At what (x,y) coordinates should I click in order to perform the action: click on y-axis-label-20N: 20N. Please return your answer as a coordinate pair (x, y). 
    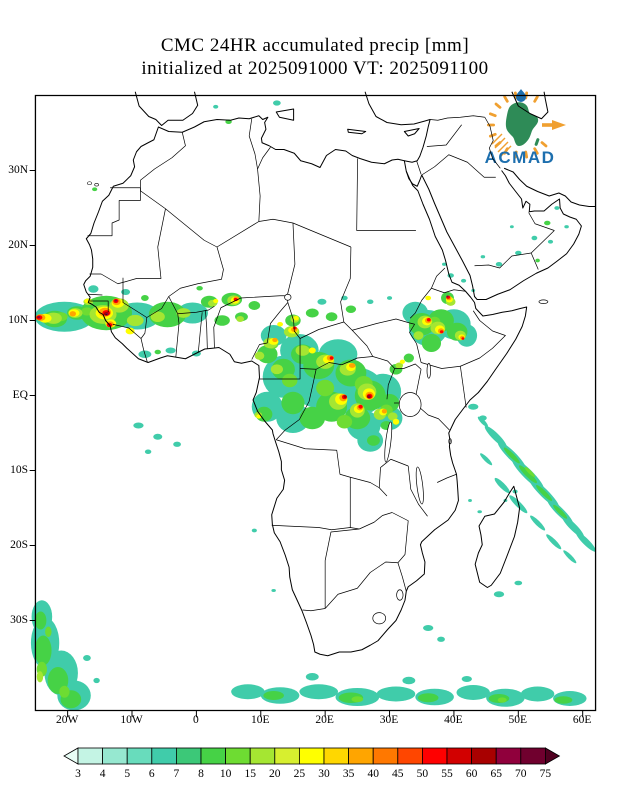
    Looking at the image, I should click on (18, 245).